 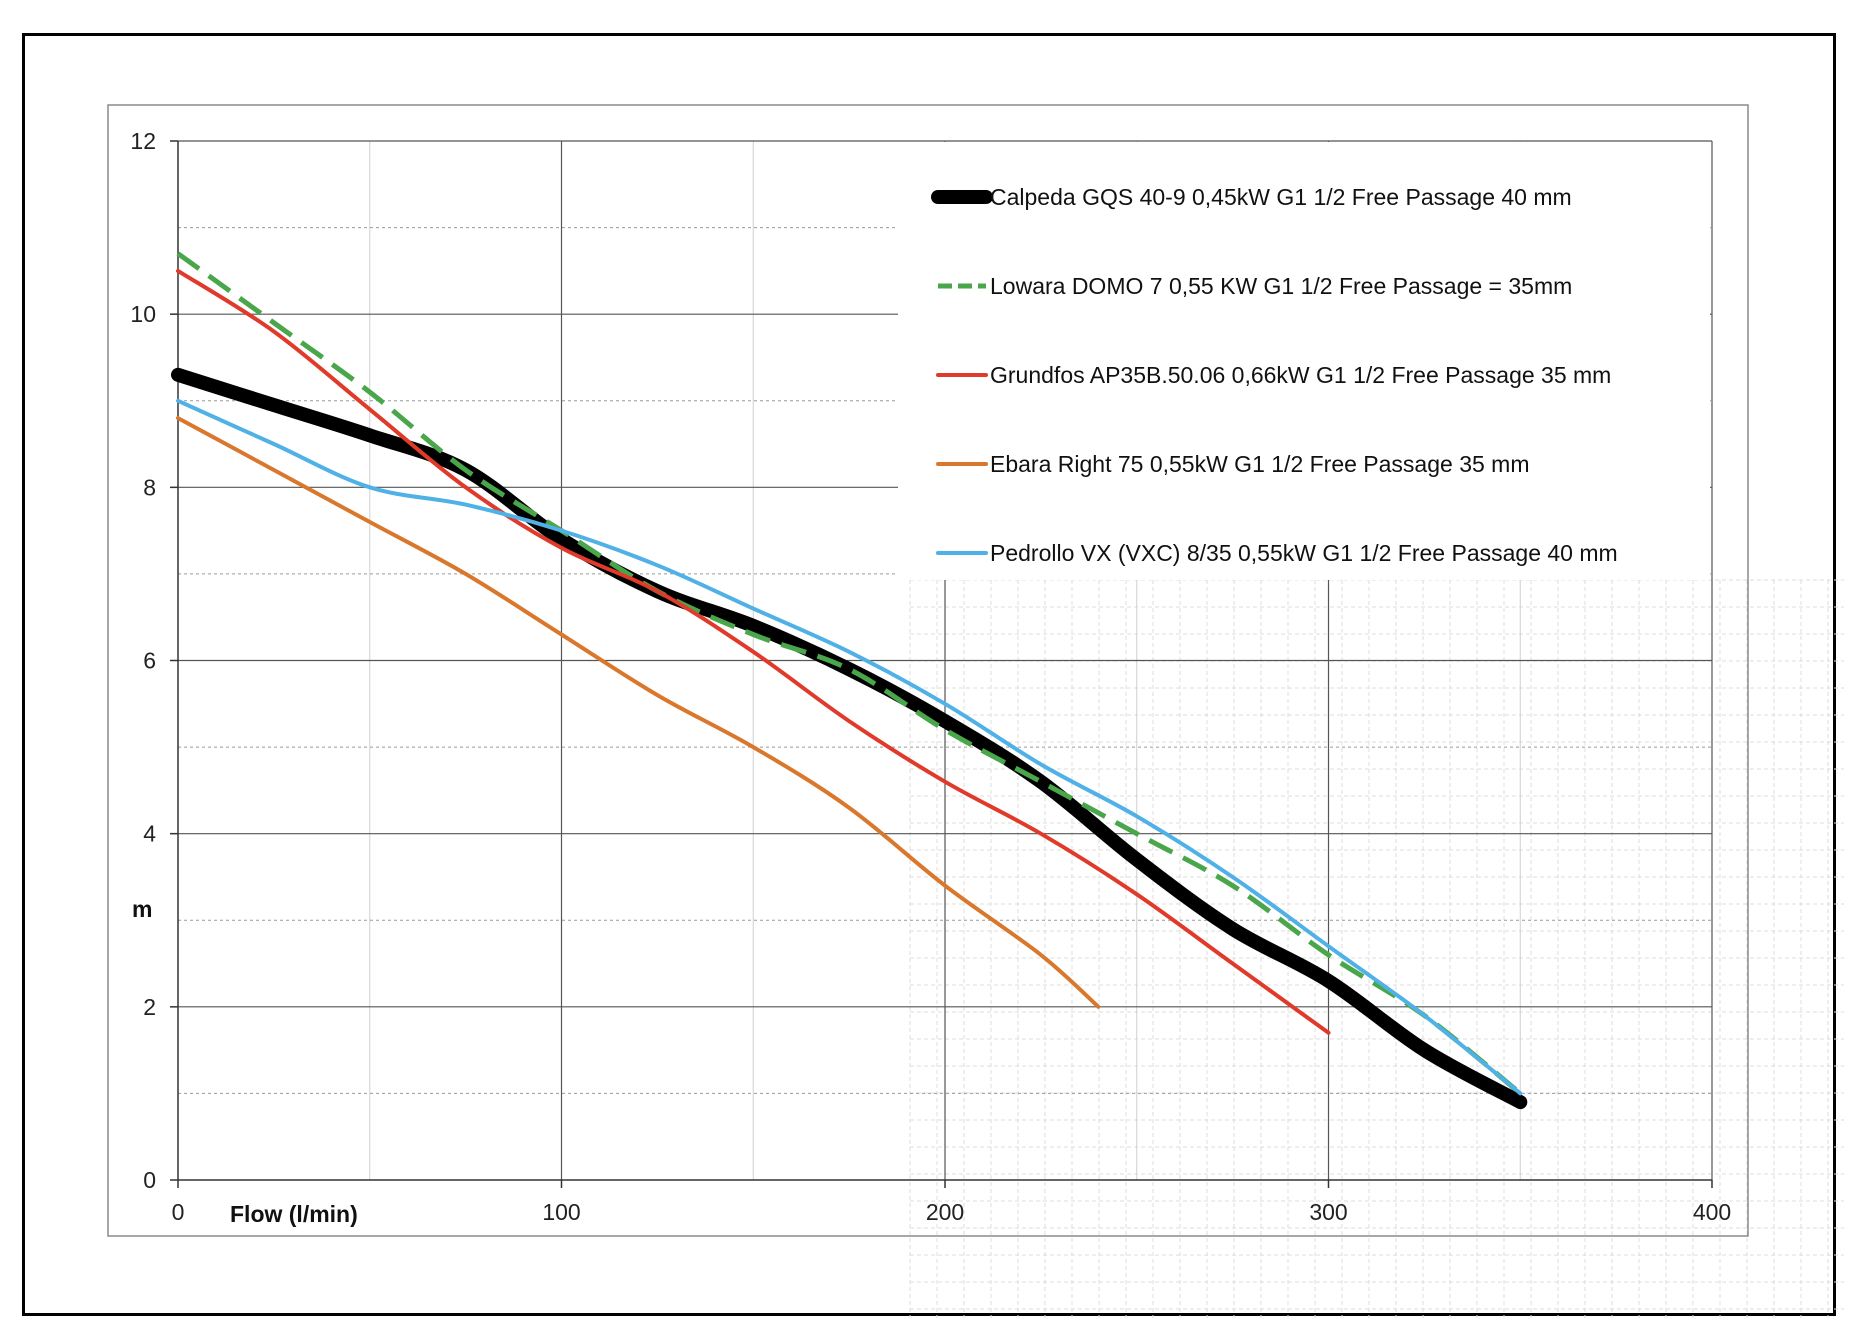 I want to click on y-tick-label: 4, so click(x=149, y=834).